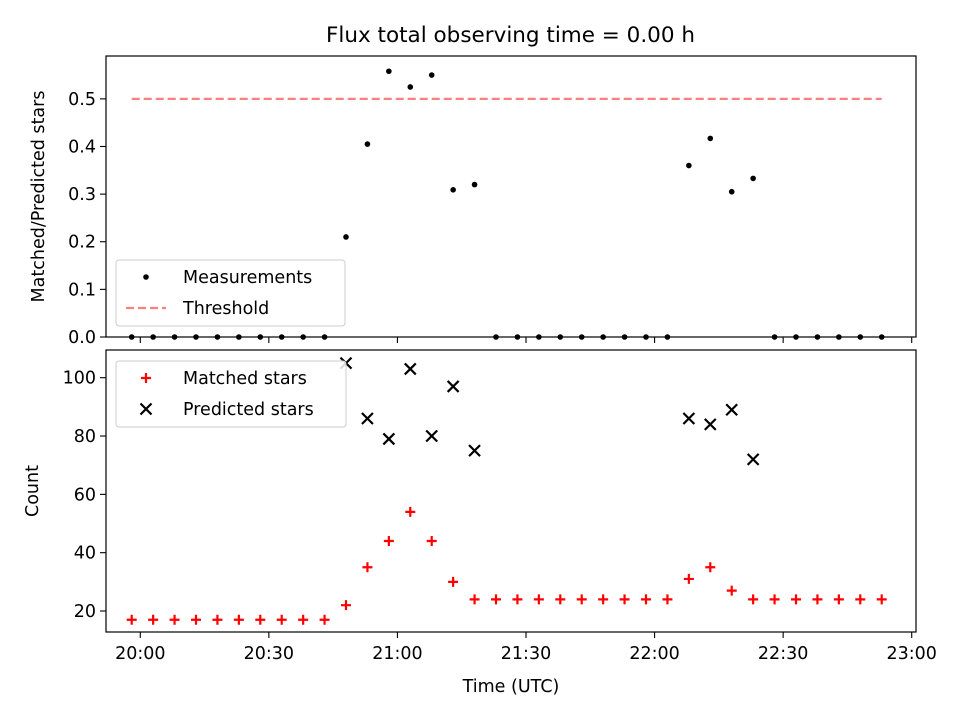 Image resolution: width=960 pixels, height=720 pixels. What do you see at coordinates (654, 654) in the screenshot?
I see `x-tick-label: 22:00` at bounding box center [654, 654].